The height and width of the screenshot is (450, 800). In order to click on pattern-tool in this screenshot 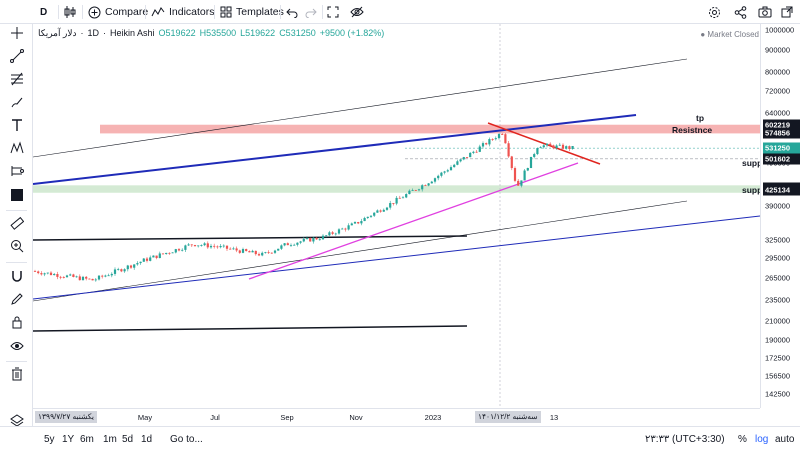, I will do `click(16, 150)`.